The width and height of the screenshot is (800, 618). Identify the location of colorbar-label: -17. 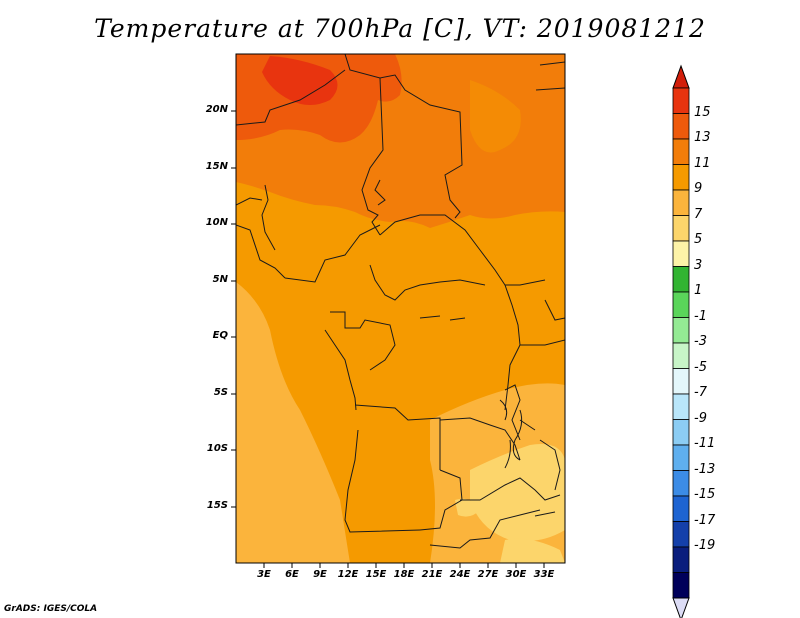
(705, 520).